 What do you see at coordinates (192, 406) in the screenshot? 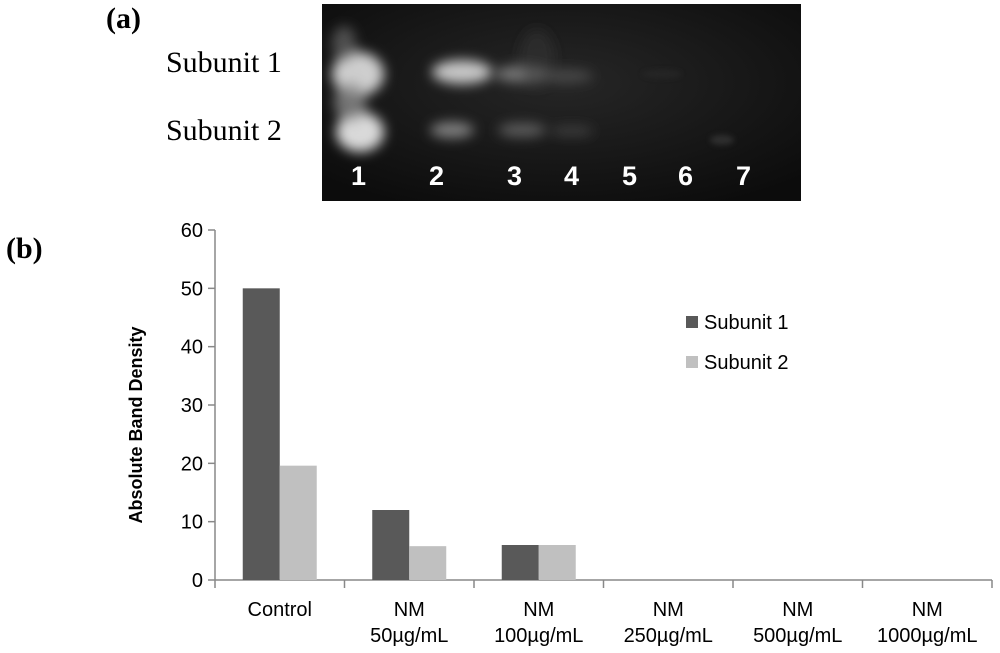
I see `y-tick-label: 30` at bounding box center [192, 406].